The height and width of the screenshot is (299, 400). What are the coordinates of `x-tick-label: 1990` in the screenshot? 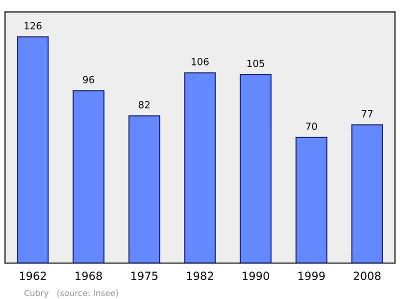 It's located at (256, 276).